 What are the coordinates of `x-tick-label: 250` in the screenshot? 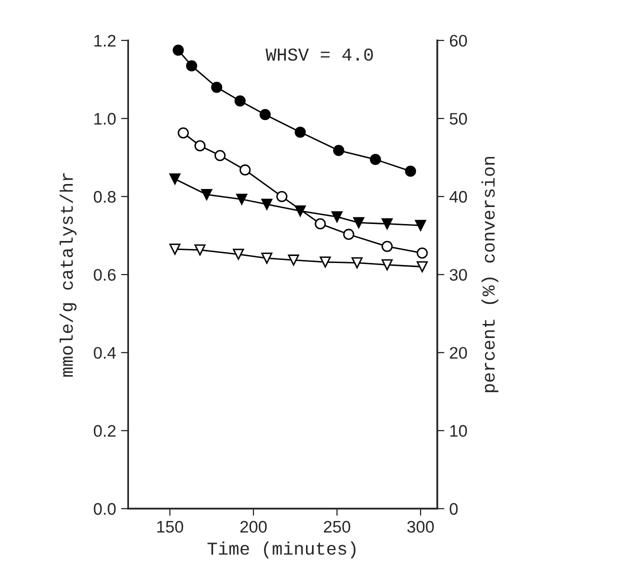 It's located at (337, 526).